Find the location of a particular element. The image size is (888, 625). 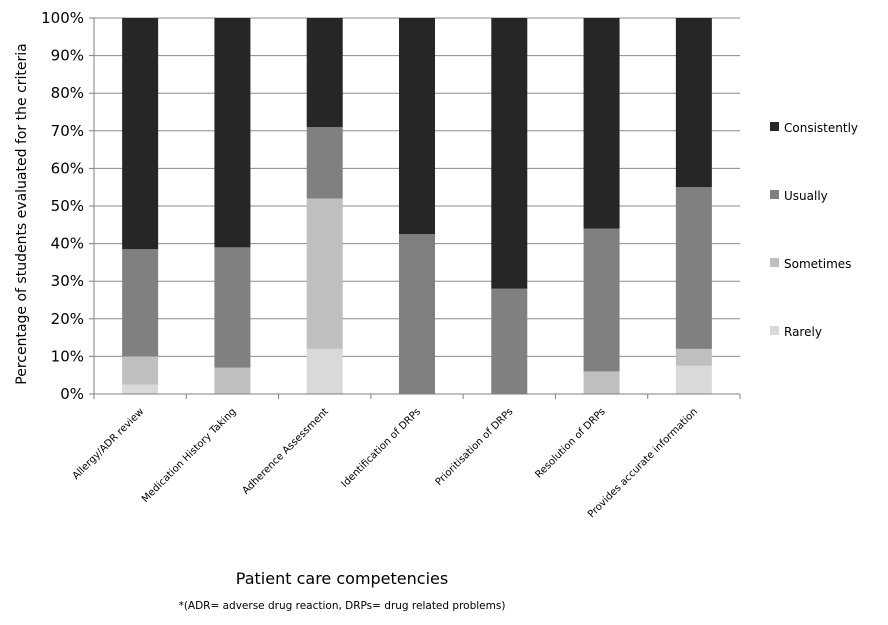

x-axis-title: Patient care competencies is located at coordinates (342, 578).